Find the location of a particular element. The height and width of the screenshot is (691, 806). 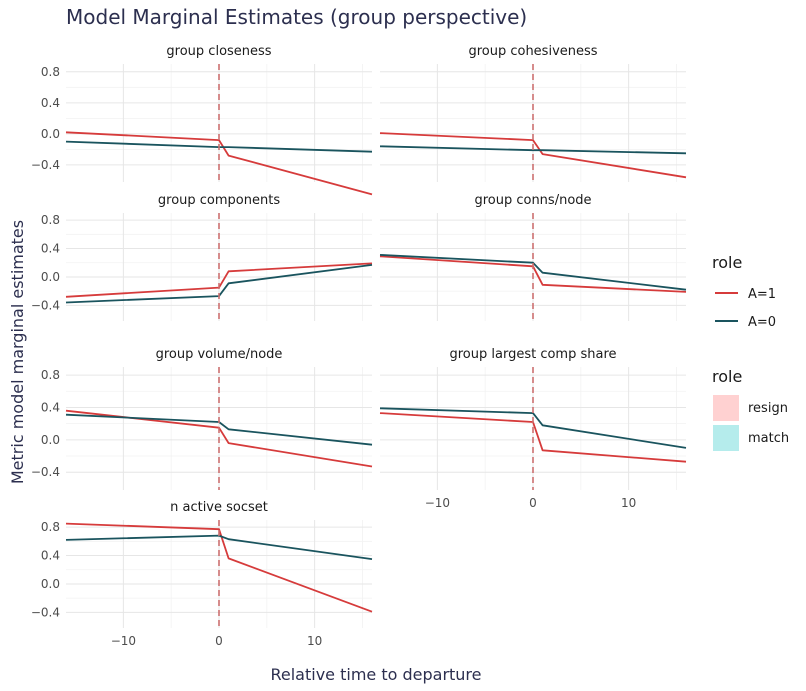

panel-title: group conns/node is located at coordinates (532, 200).